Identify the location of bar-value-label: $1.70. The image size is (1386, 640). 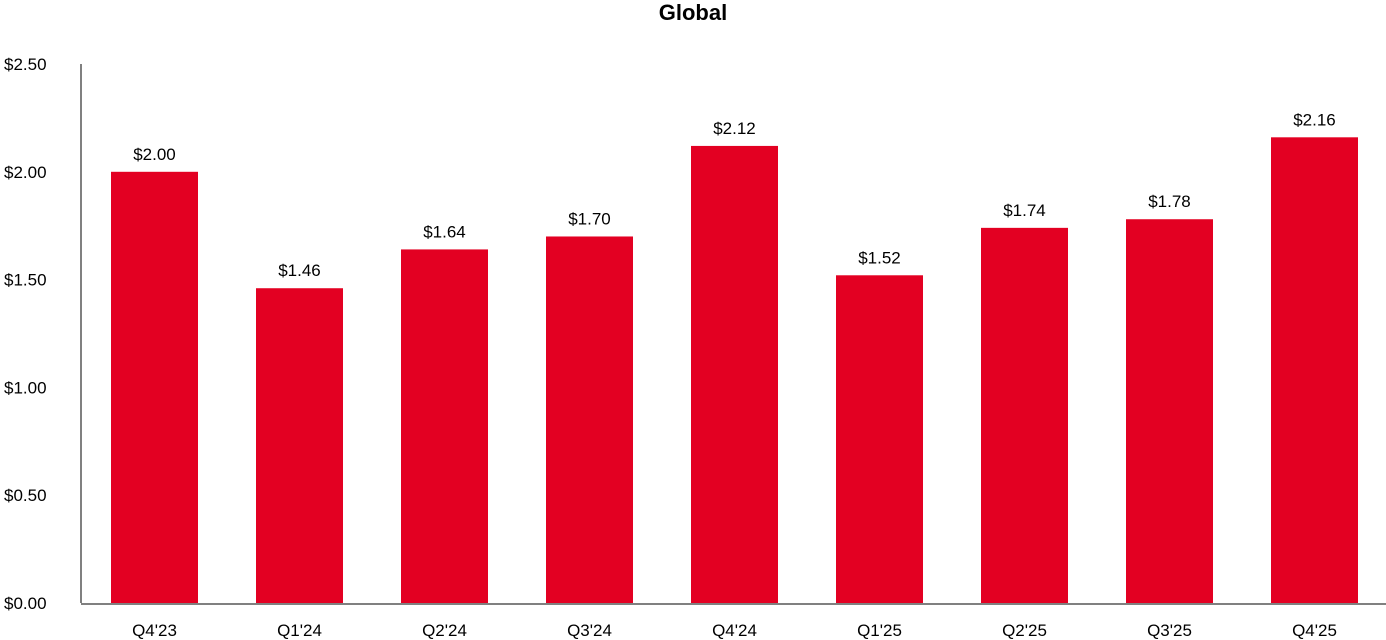
(589, 218).